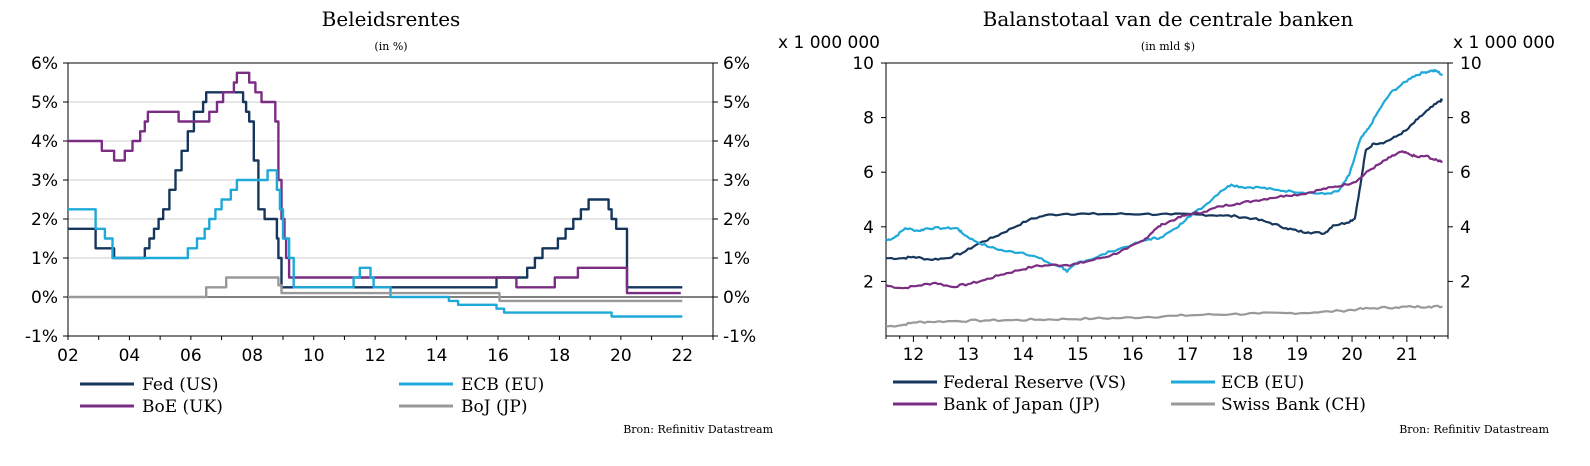  I want to click on y-tick-label: 8, so click(868, 119).